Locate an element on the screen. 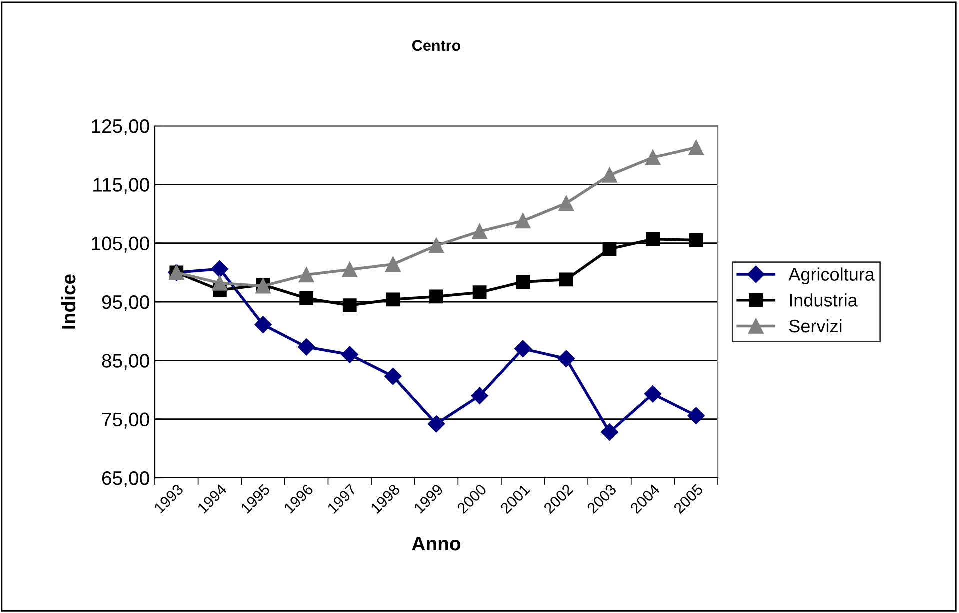  y-tick-label: 75,00 is located at coordinates (126, 420).